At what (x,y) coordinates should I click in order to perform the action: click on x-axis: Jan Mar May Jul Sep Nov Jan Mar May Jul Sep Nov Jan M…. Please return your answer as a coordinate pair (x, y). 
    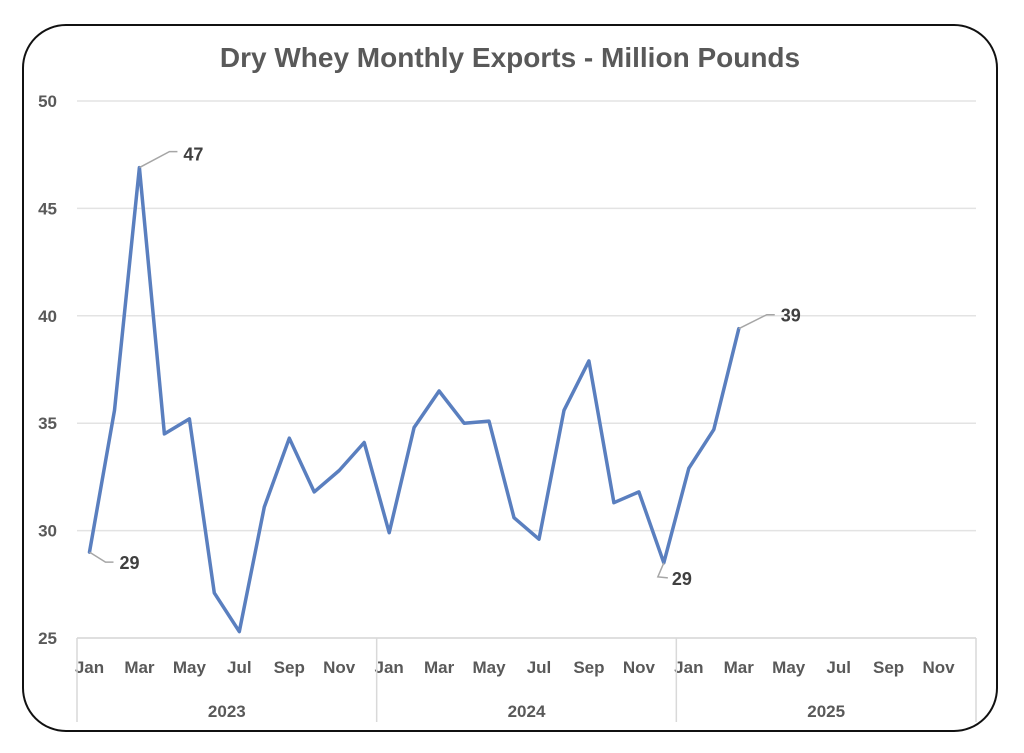
    Looking at the image, I should click on (526, 679).